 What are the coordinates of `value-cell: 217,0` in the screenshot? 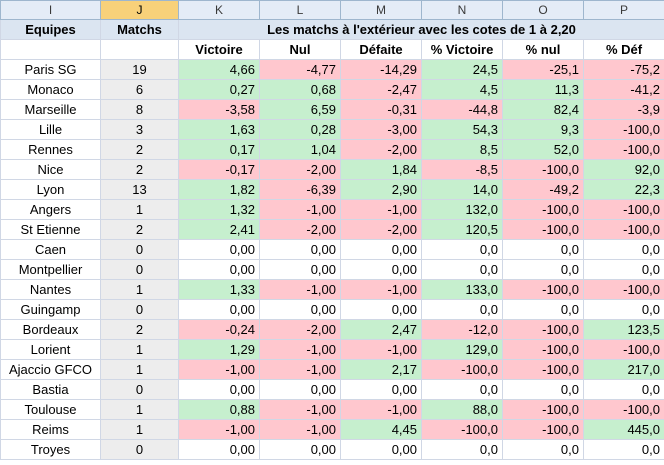 It's located at (623, 369).